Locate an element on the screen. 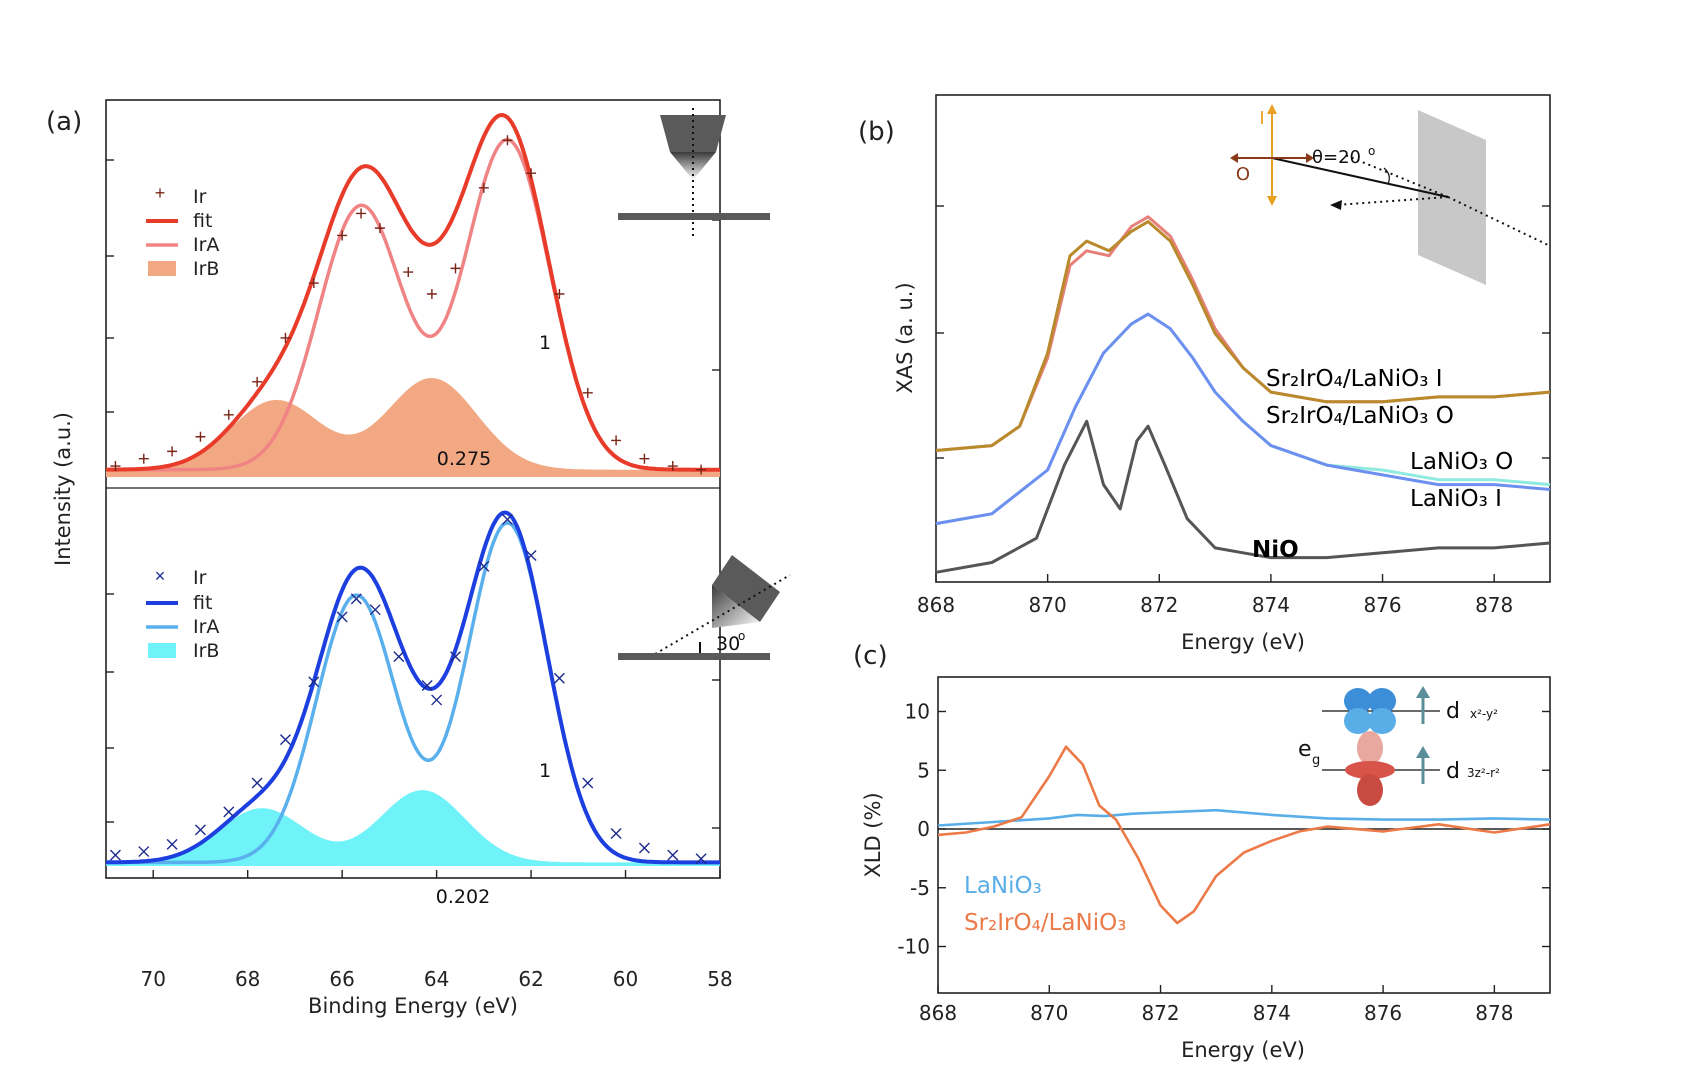  a-xtick-label: 66 is located at coordinates (341, 979).